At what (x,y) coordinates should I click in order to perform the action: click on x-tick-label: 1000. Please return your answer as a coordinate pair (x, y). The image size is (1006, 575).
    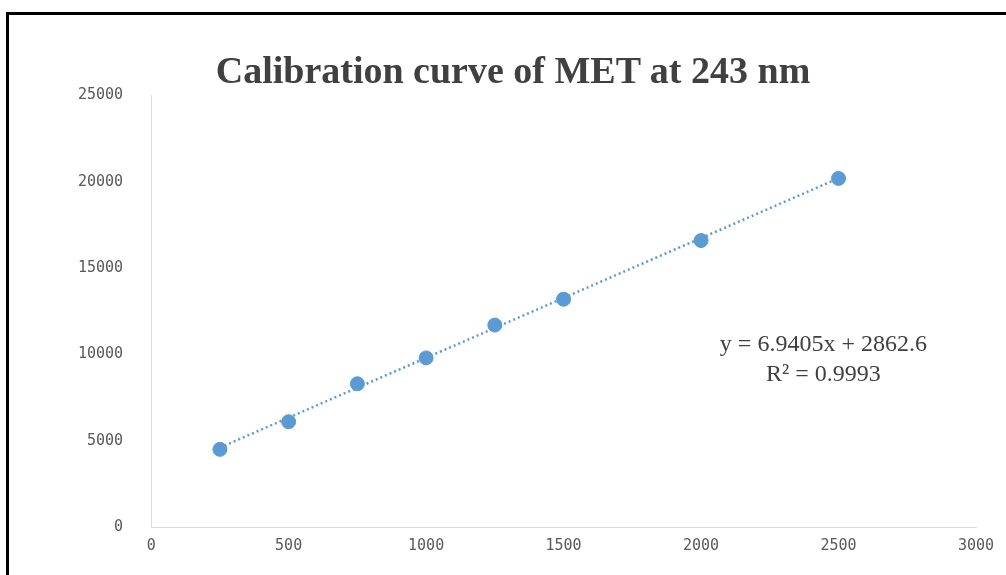
    Looking at the image, I should click on (426, 544).